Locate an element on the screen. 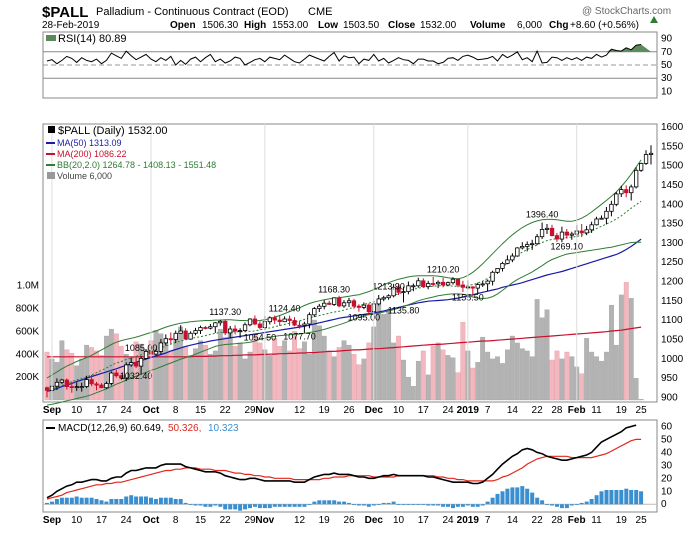 This screenshot has height=535, width=700. macd-tick-label: 20 is located at coordinates (667, 478).